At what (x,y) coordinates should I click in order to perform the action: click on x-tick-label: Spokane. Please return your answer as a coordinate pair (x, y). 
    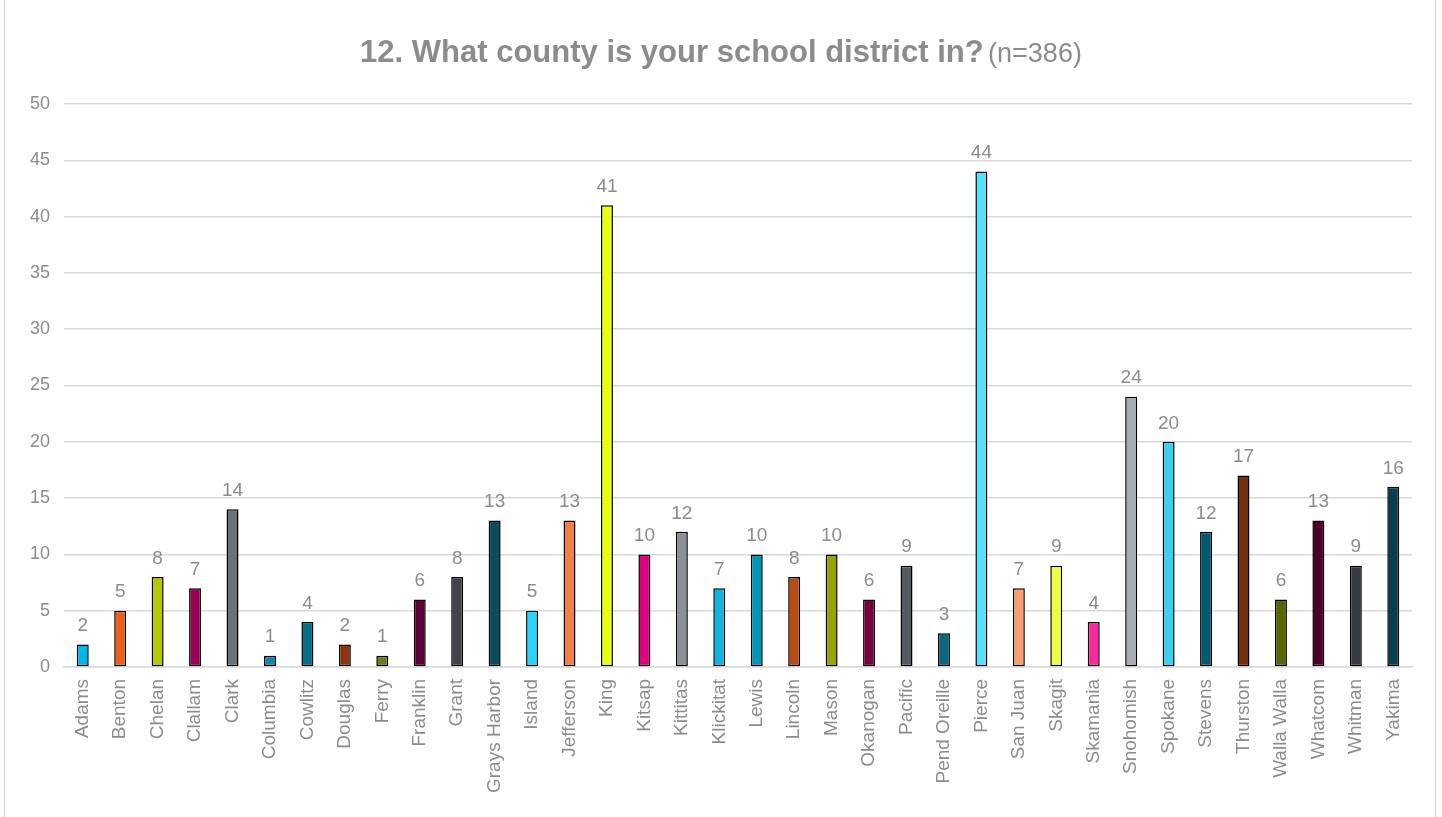
    Looking at the image, I should click on (1167, 716).